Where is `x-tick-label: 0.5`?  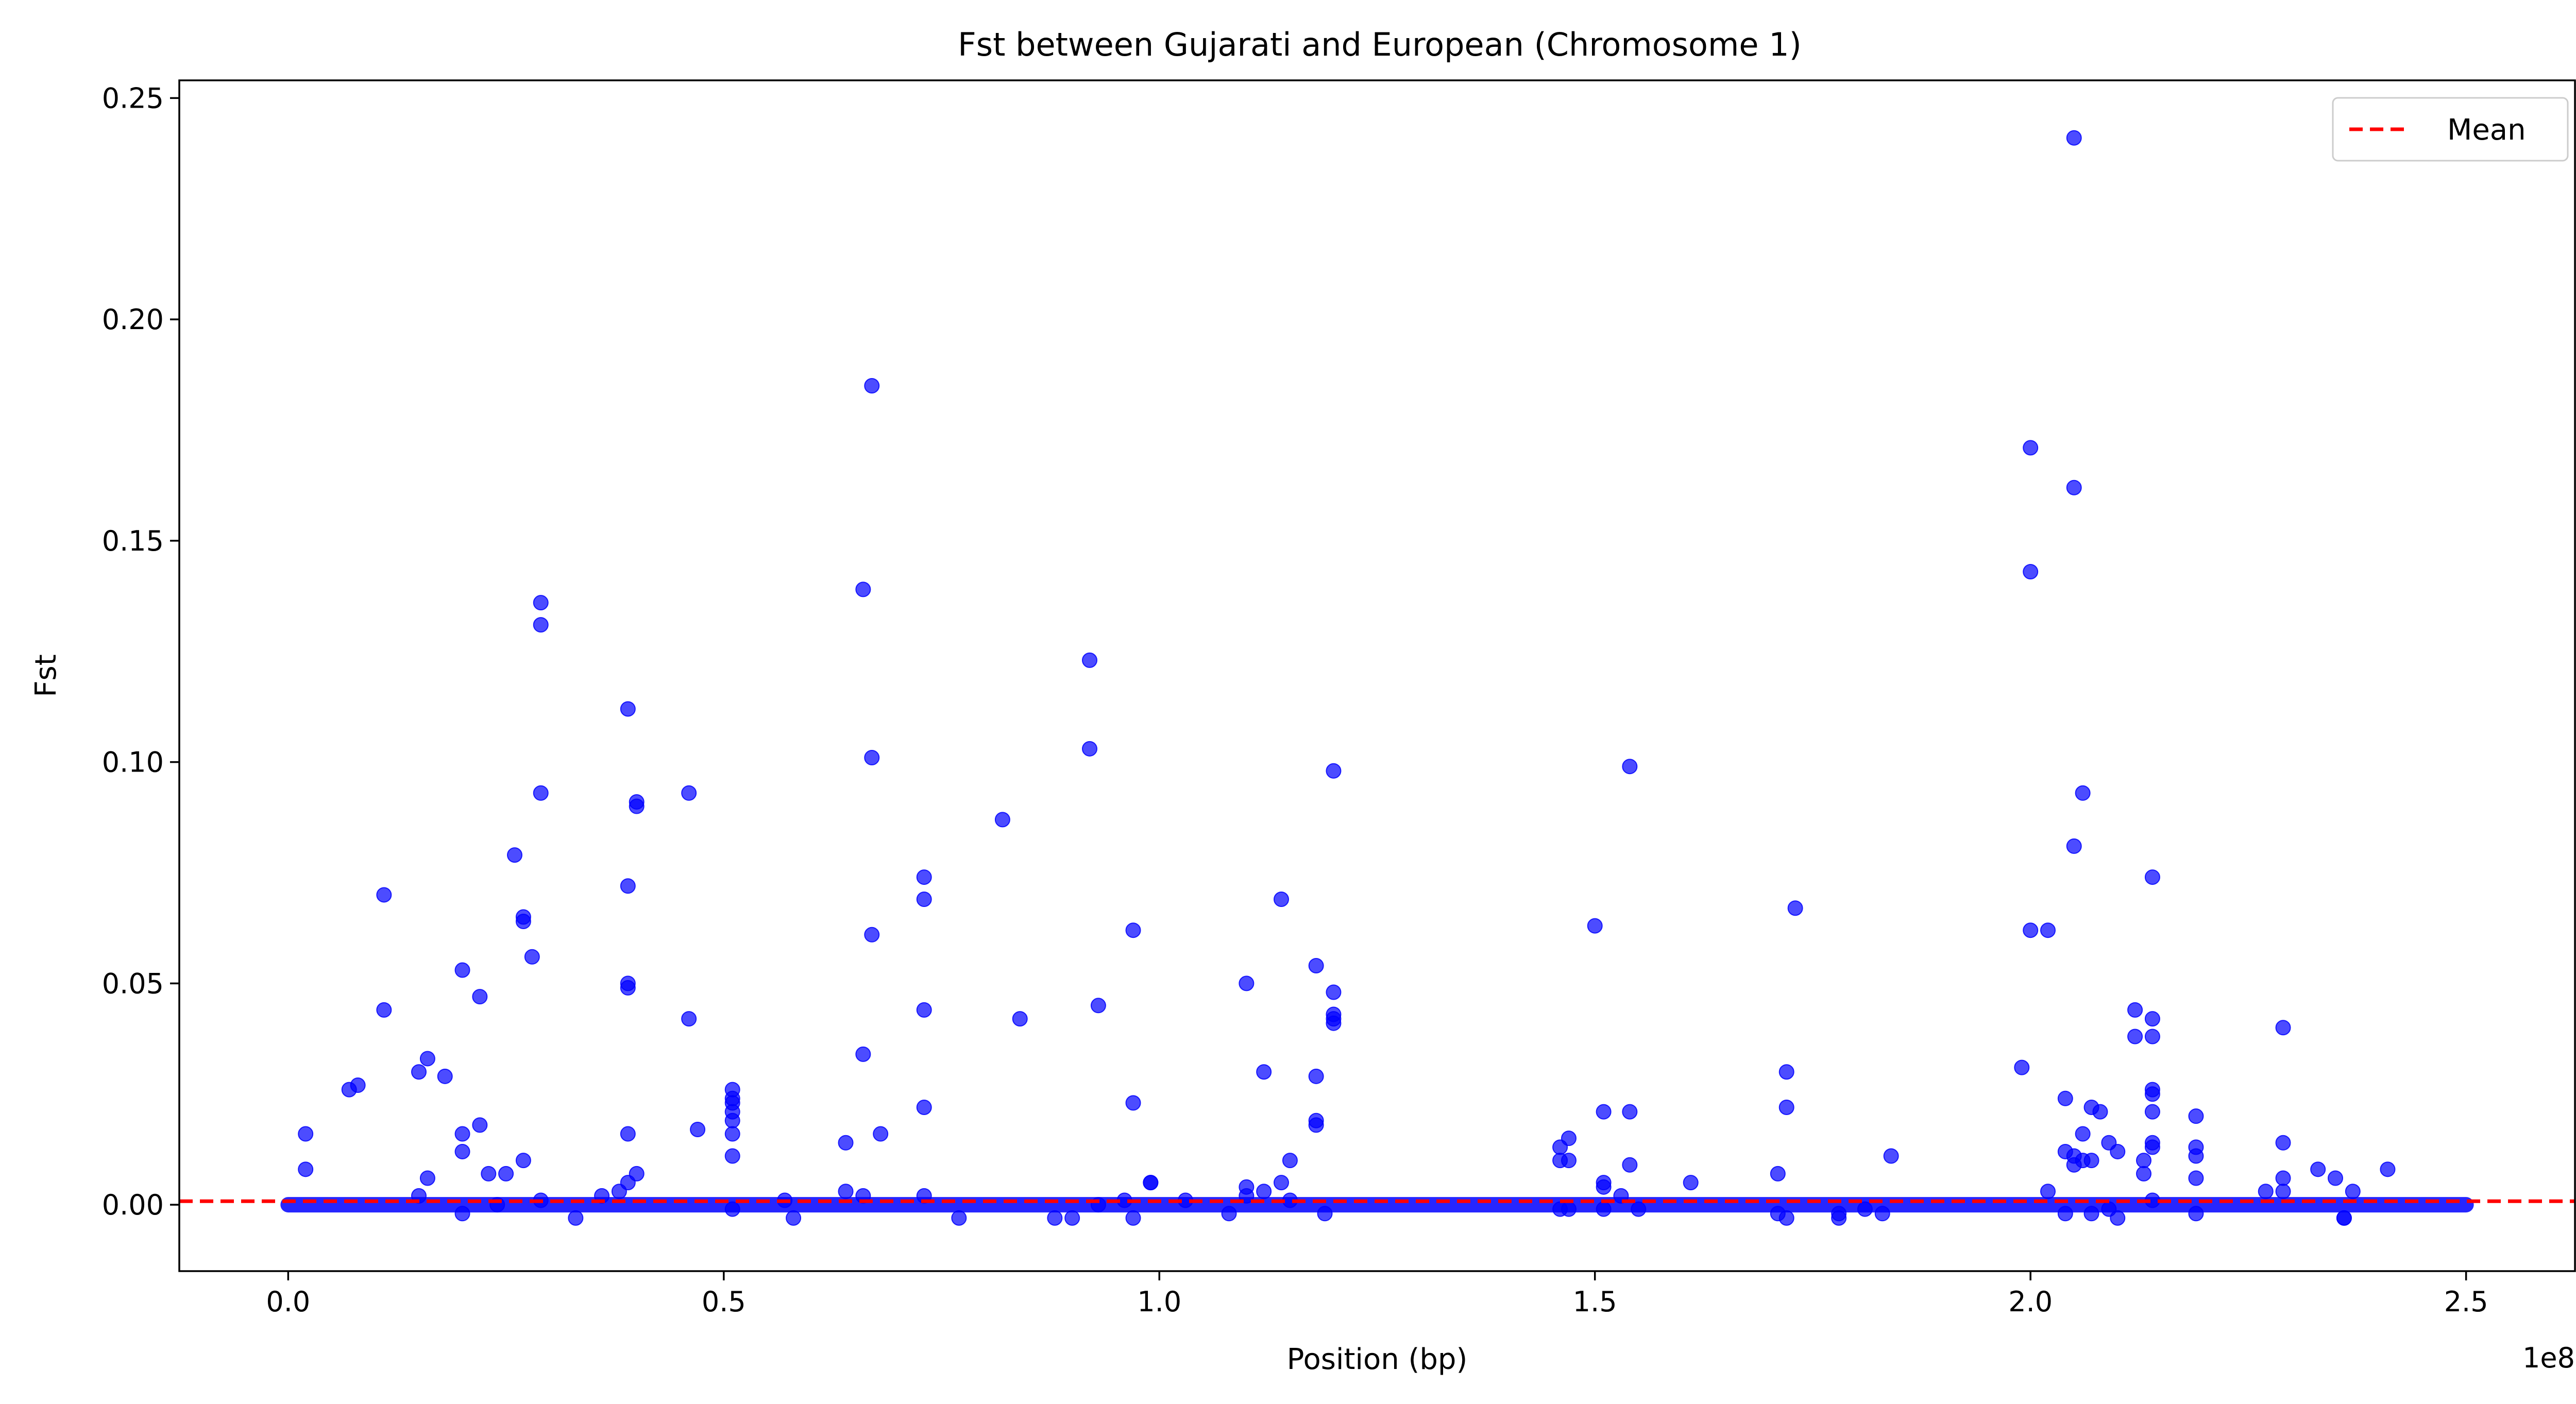
x-tick-label: 0.5 is located at coordinates (724, 1302).